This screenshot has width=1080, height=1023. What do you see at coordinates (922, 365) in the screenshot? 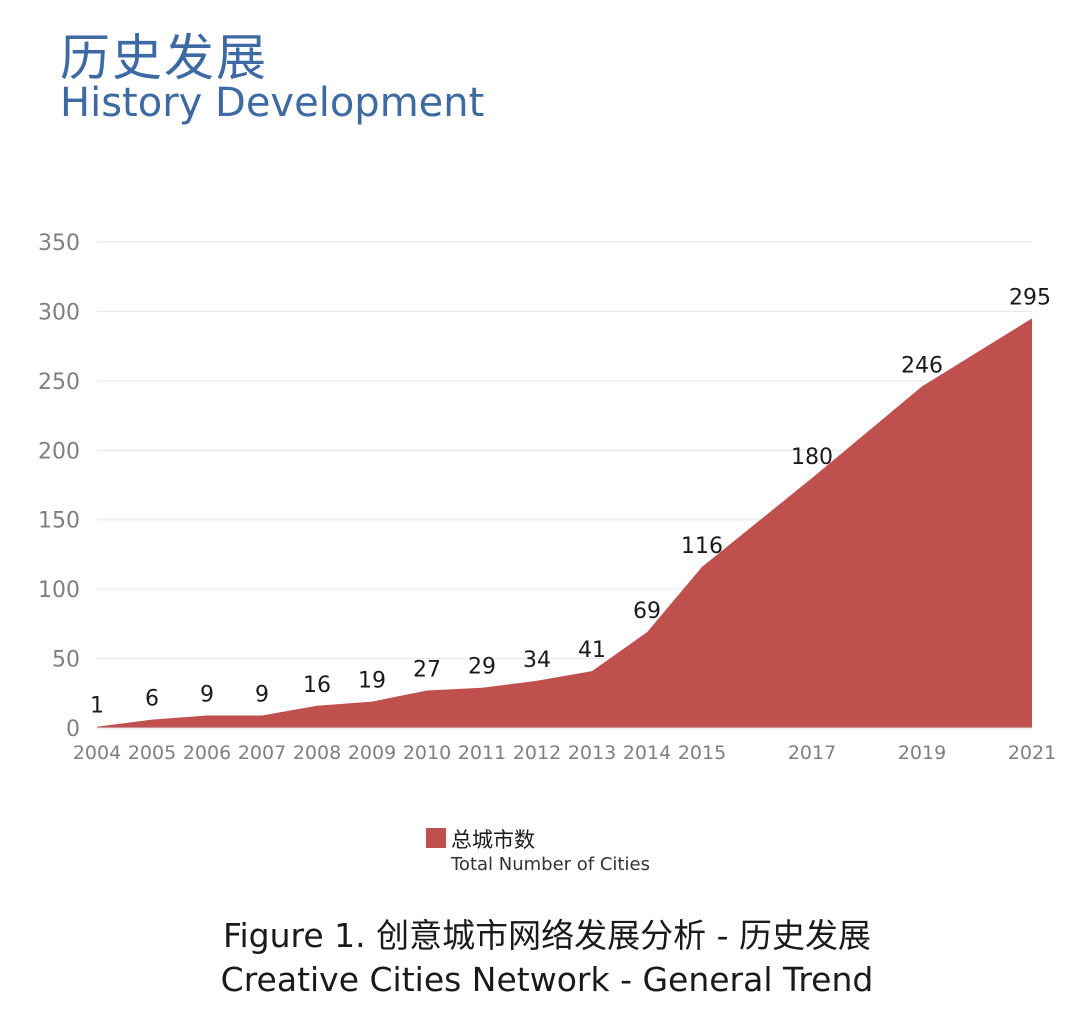
I see `data-label: 246` at bounding box center [922, 365].